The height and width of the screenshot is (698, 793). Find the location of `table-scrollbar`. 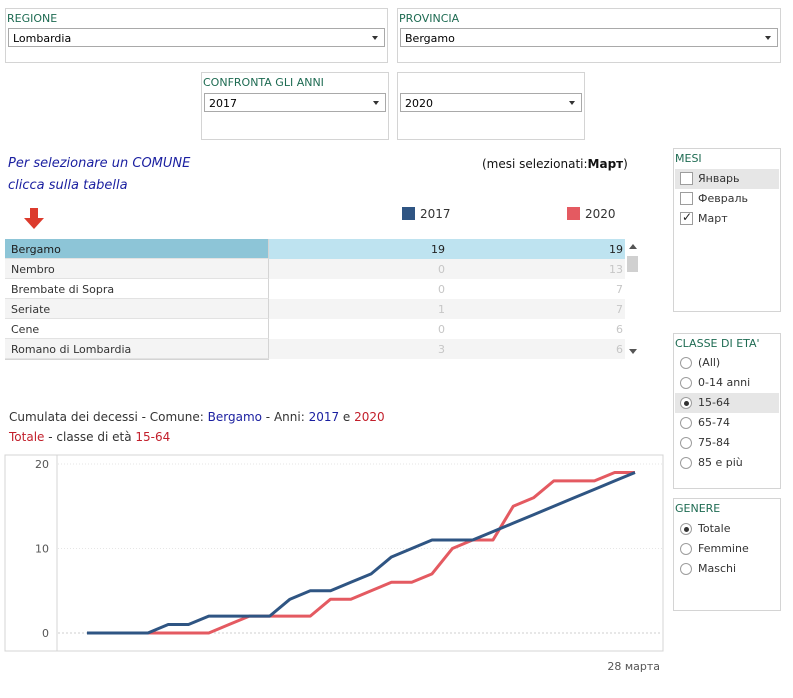

table-scrollbar is located at coordinates (632, 299).